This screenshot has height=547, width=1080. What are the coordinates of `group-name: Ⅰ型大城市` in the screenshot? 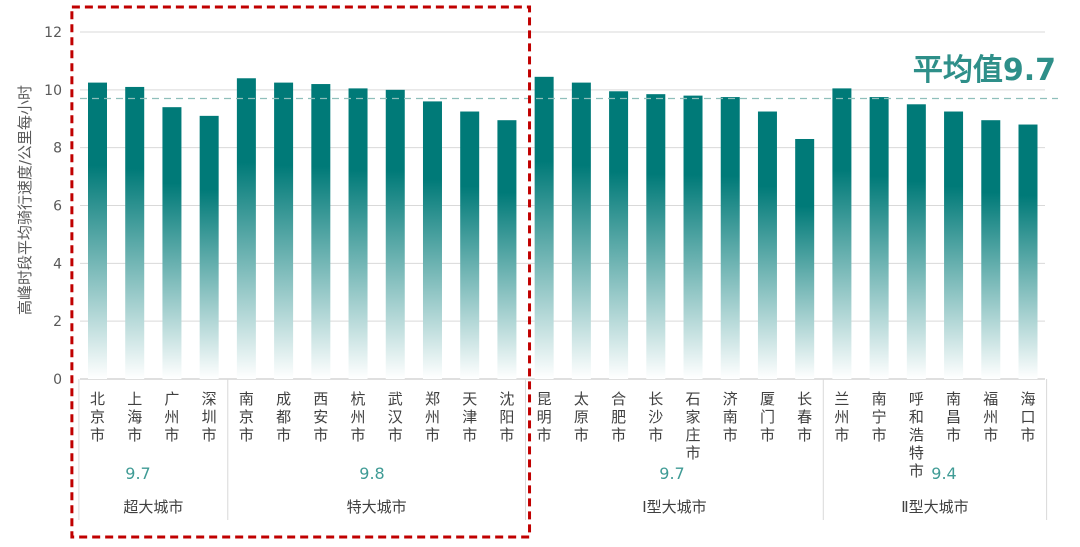 It's located at (674, 507).